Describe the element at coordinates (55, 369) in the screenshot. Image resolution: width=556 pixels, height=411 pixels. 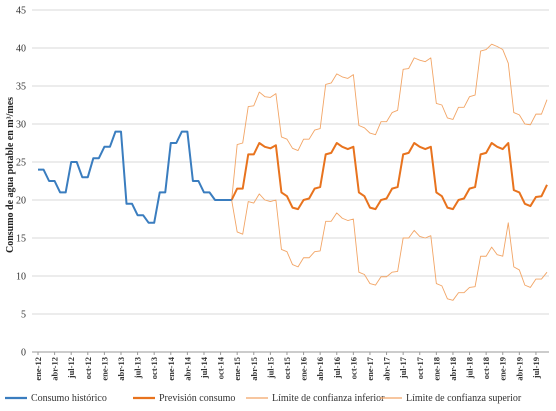
I see `x-tick-label: abr-12` at that location.